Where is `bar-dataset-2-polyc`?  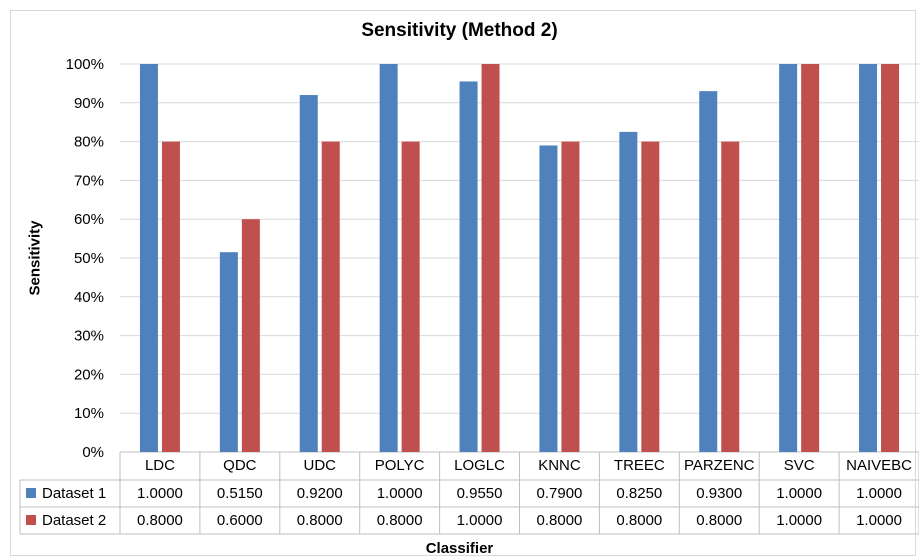
bar-dataset-2-polyc is located at coordinates (410, 296).